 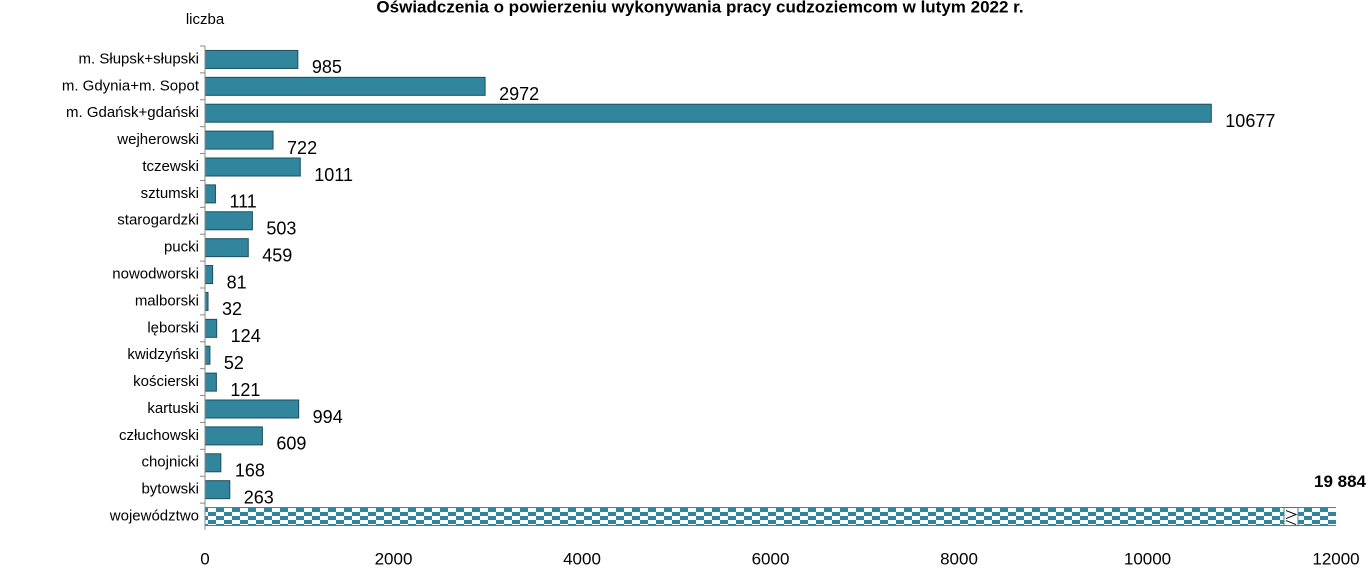 What do you see at coordinates (246, 336) in the screenshot?
I see `value-label: 124` at bounding box center [246, 336].